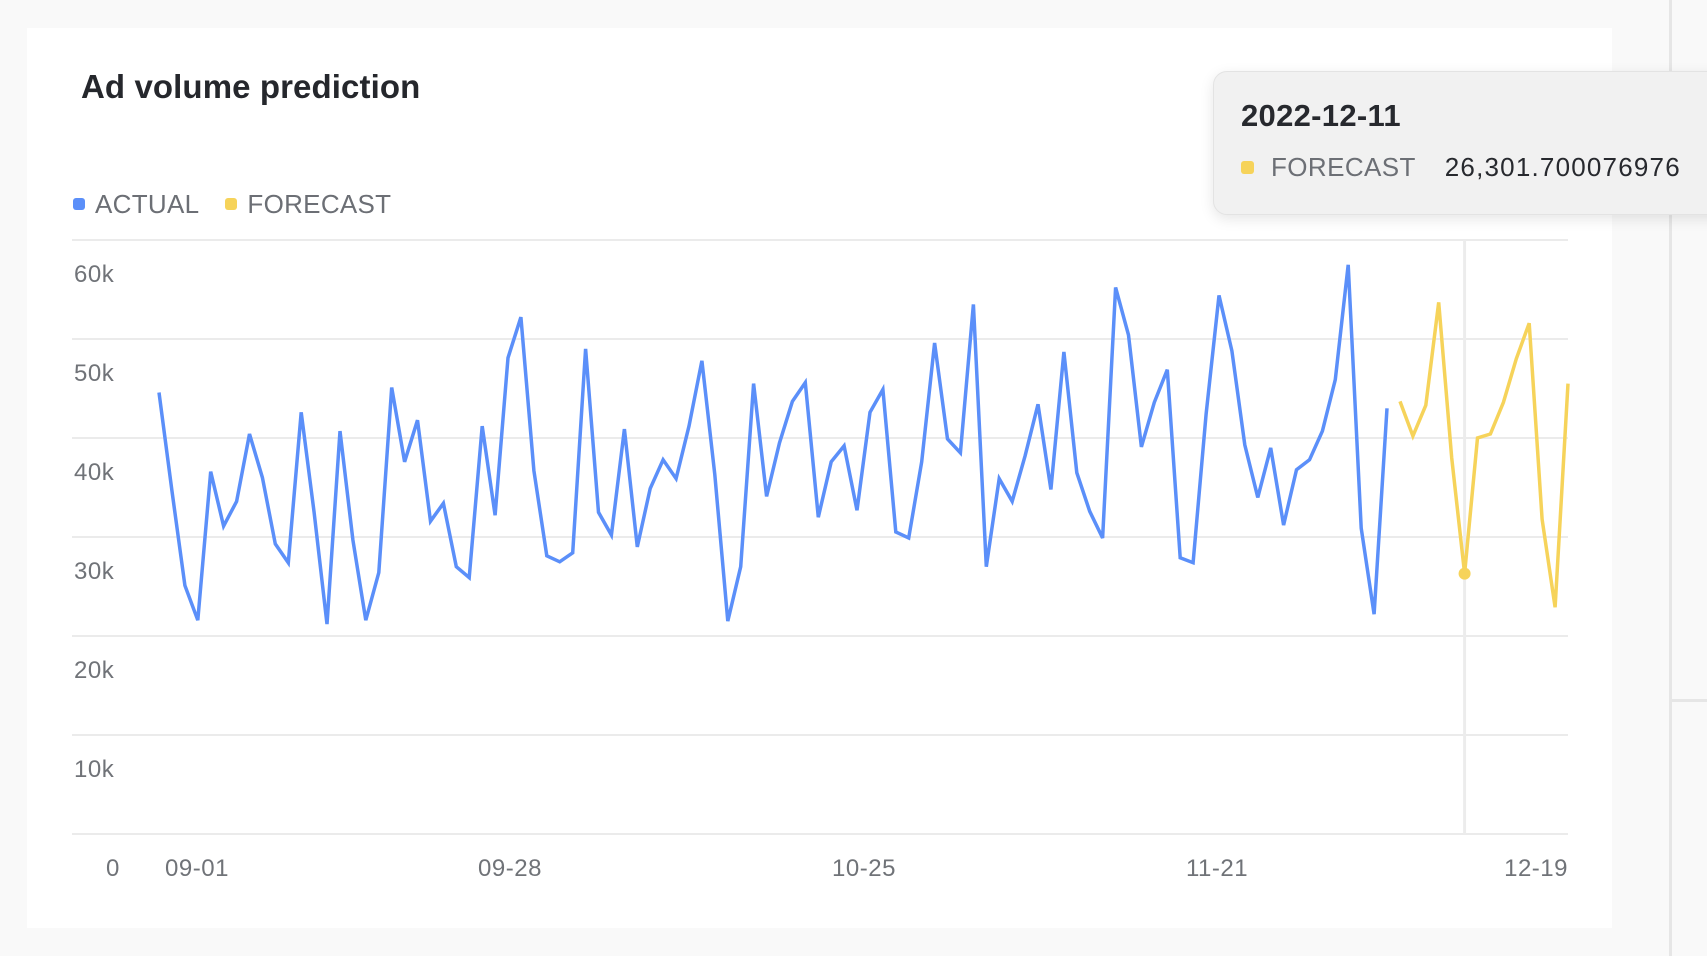 The image size is (1707, 956). What do you see at coordinates (1536, 868) in the screenshot?
I see `x-tick-label: 12-19` at bounding box center [1536, 868].